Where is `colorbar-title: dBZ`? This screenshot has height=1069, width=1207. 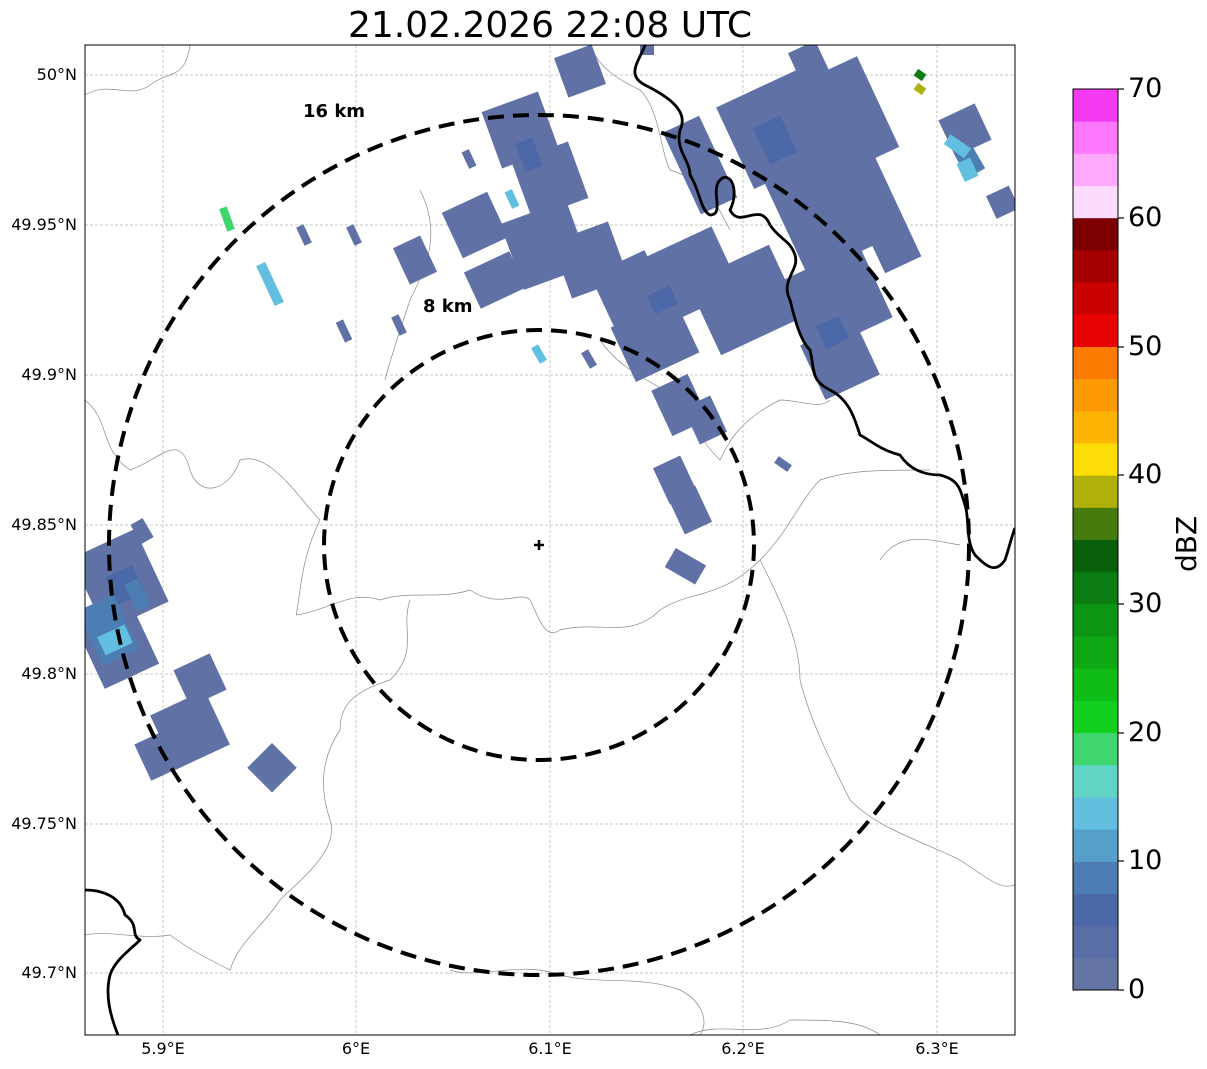
colorbar-title: dBZ is located at coordinates (1186, 543).